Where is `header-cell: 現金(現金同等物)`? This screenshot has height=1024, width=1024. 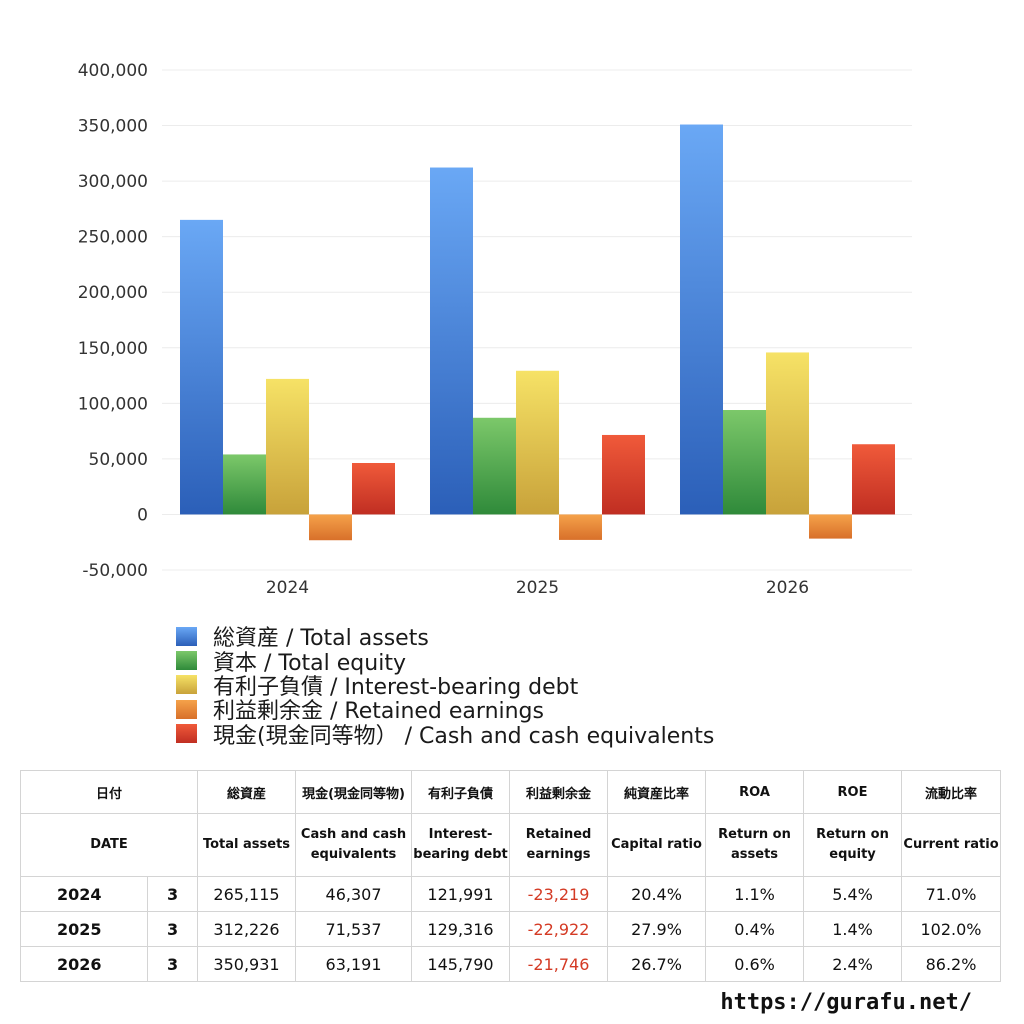
header-cell: 現金(現金同等物) is located at coordinates (354, 792).